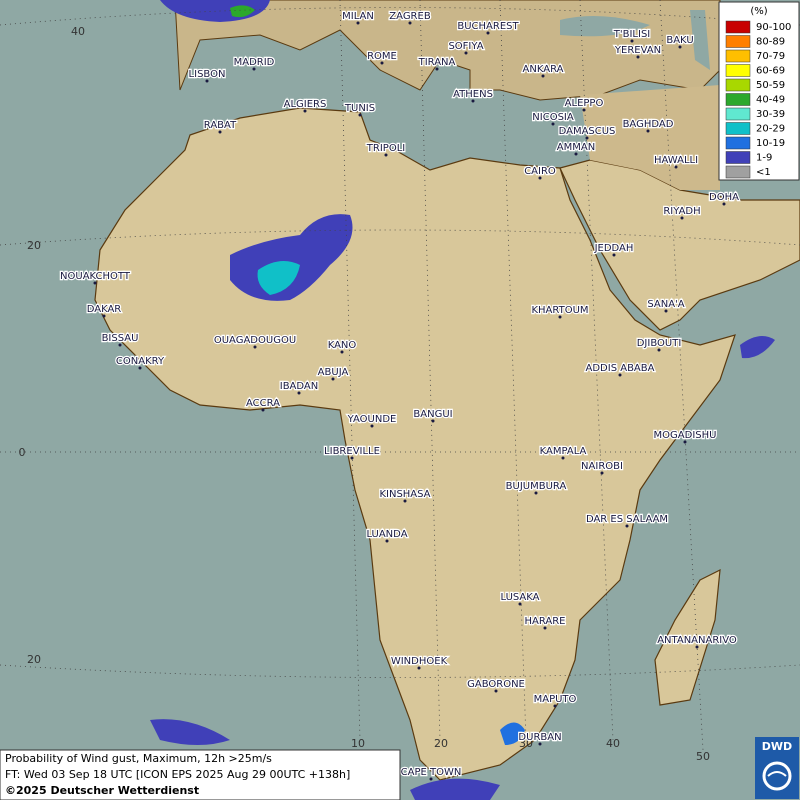  I want to click on longitude-label: 40, so click(613, 743).